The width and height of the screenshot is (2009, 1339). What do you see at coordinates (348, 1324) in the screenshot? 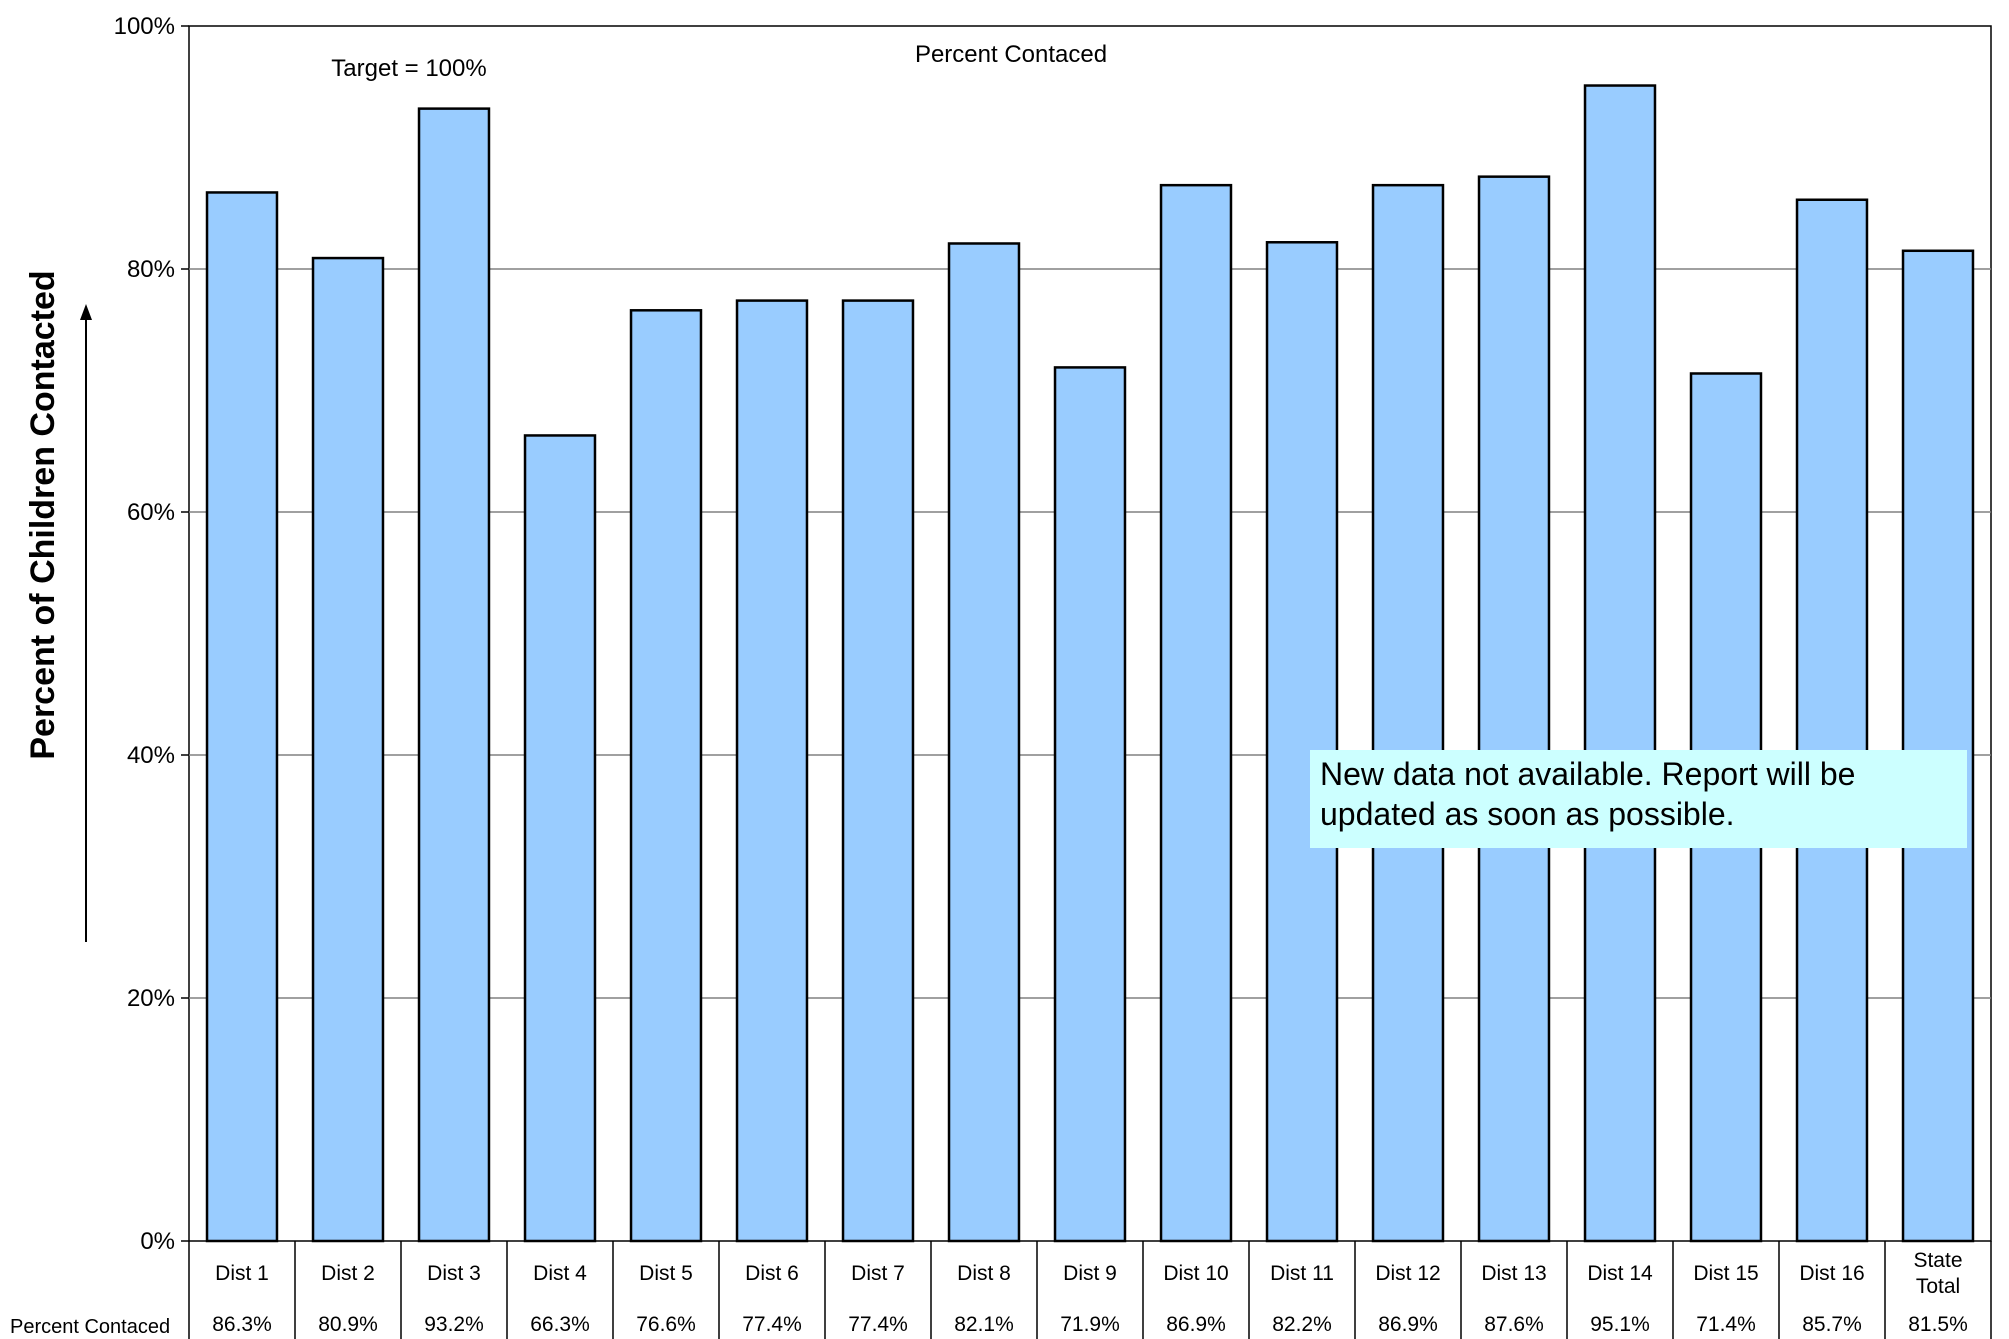
I see `data-label: 80.9%` at bounding box center [348, 1324].